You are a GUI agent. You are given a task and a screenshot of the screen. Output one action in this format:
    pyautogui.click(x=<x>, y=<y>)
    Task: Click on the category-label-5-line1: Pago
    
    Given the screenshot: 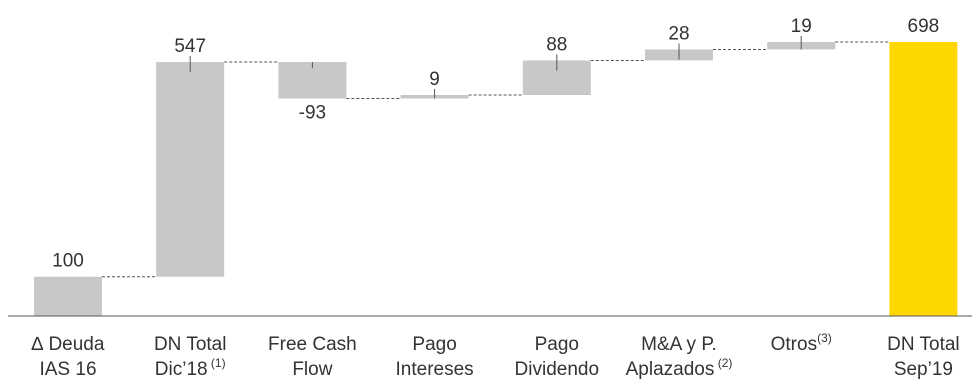 What is the action you would take?
    pyautogui.click(x=557, y=344)
    